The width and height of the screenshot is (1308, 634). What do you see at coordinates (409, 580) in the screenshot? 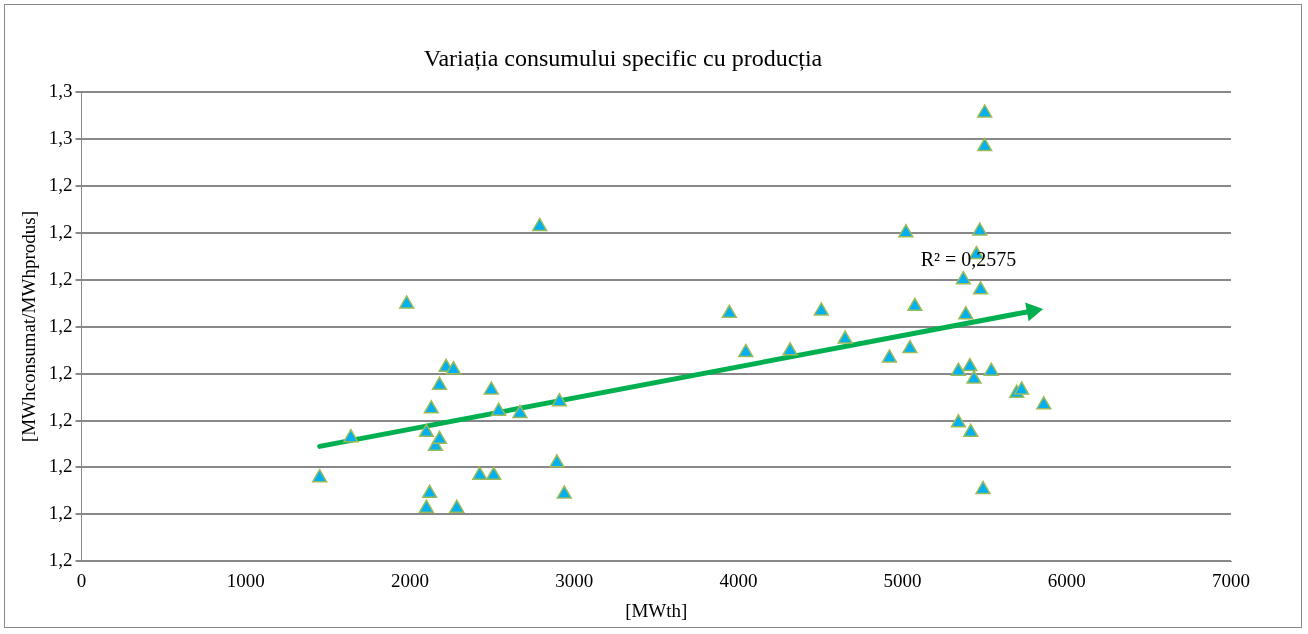
I see `x-tick-label: 2000` at bounding box center [409, 580].